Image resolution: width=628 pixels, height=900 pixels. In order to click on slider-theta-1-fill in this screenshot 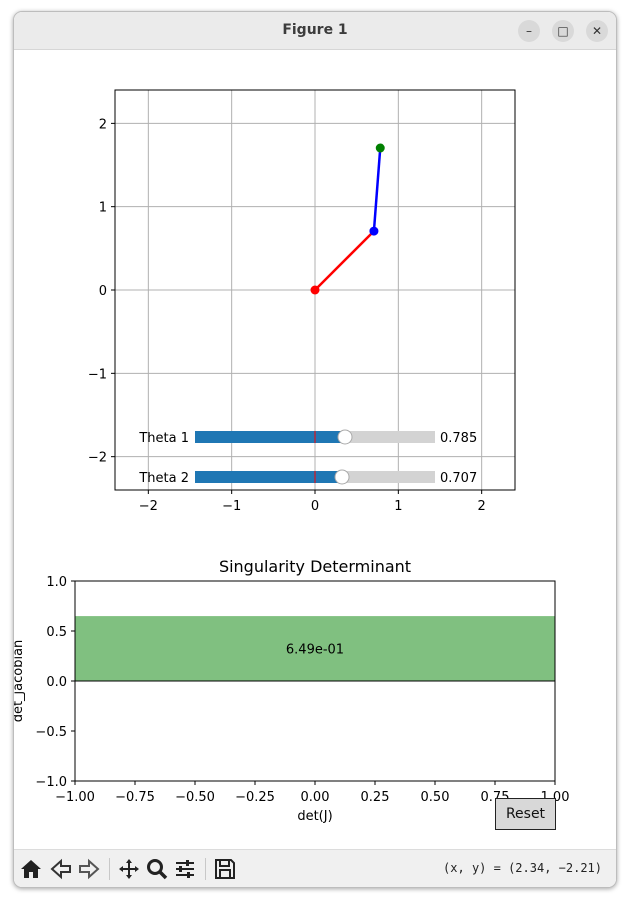, I will do `click(270, 437)`.